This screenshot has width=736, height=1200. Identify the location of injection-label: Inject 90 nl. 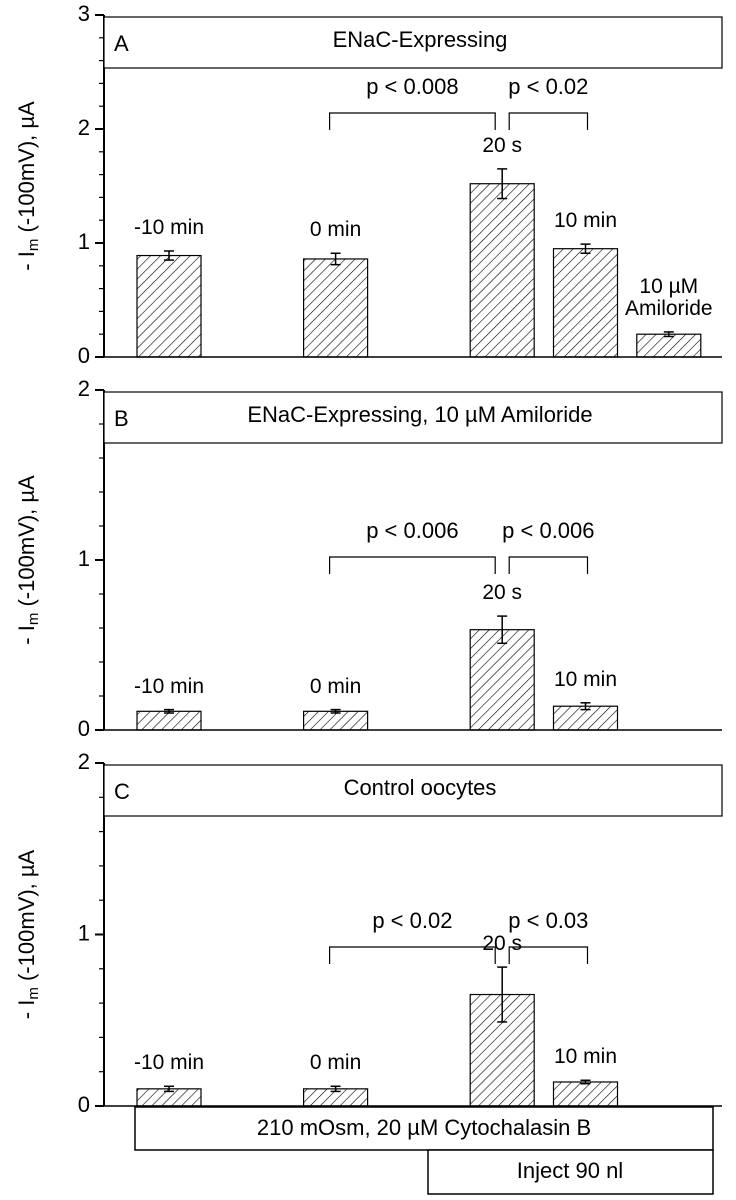
(570, 1170).